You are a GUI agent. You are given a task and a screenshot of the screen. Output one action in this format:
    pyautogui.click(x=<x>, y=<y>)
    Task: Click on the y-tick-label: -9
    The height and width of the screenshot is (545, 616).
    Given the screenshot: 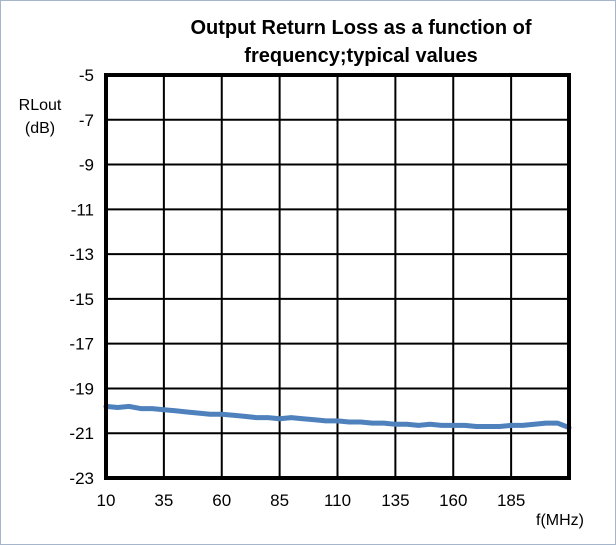 What is the action you would take?
    pyautogui.click(x=86, y=165)
    